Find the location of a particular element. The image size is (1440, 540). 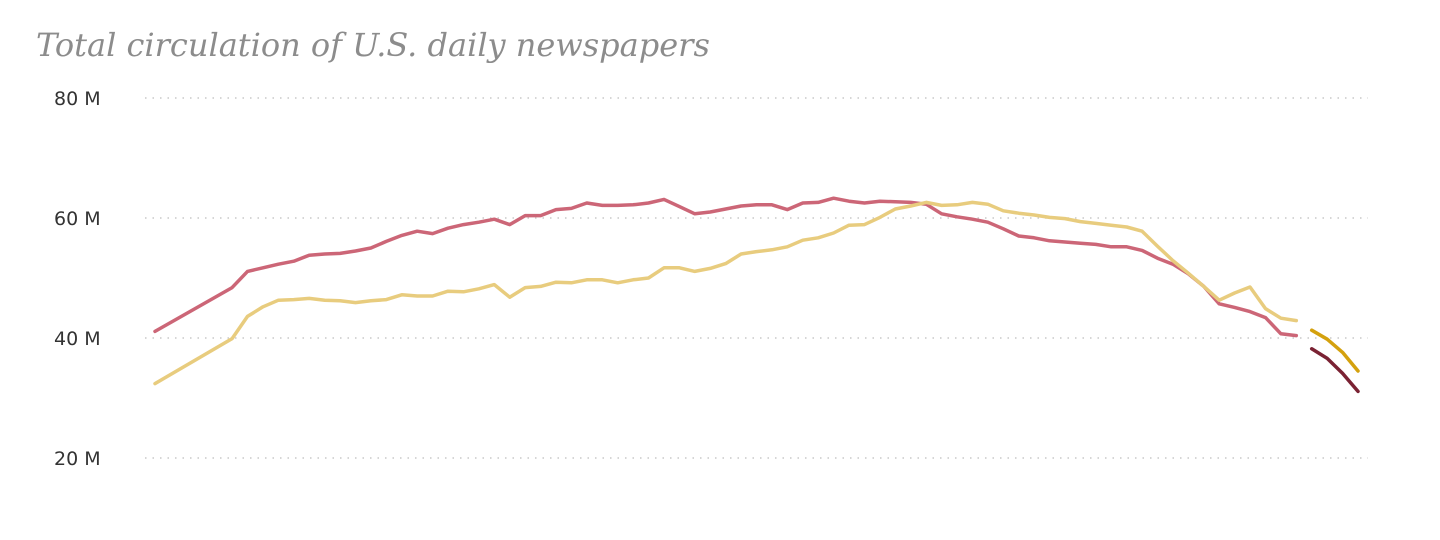

y-tick-label: 60 M is located at coordinates (77, 219).